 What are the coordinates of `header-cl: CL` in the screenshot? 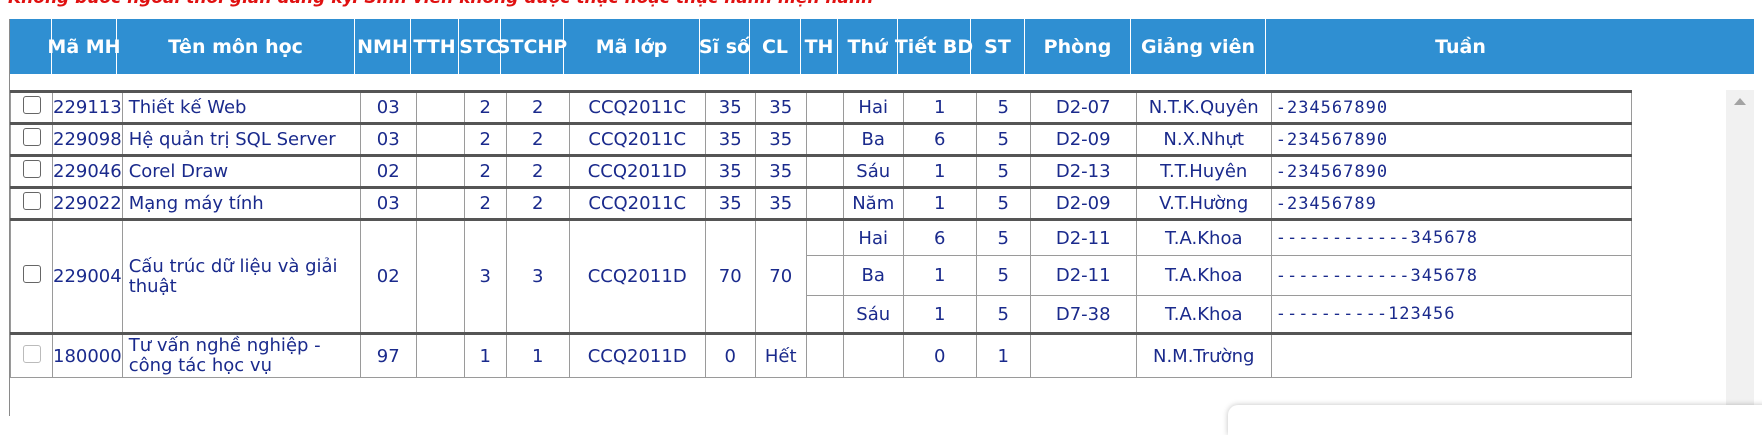 It's located at (775, 46).